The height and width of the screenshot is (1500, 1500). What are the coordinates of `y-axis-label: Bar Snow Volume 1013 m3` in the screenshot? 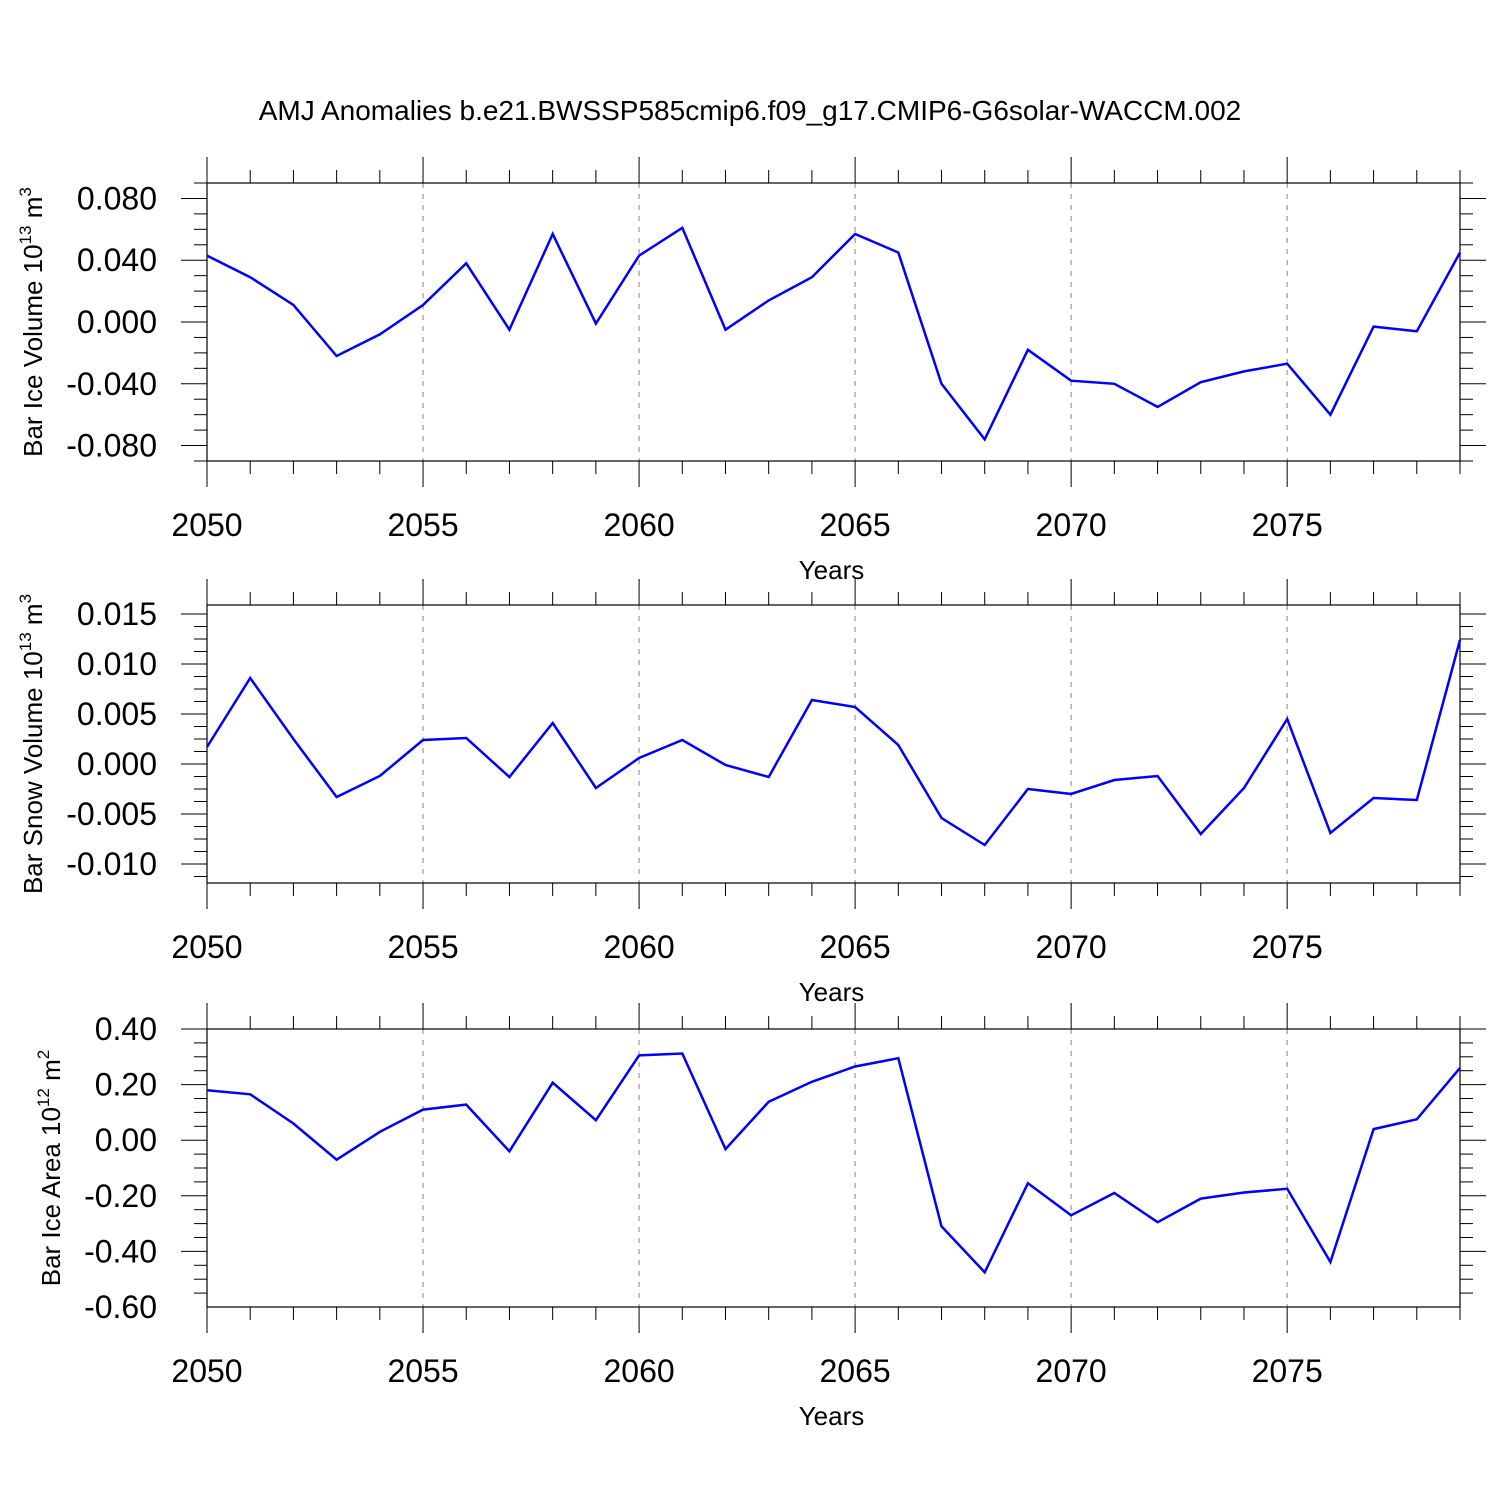 It's located at (32, 744).